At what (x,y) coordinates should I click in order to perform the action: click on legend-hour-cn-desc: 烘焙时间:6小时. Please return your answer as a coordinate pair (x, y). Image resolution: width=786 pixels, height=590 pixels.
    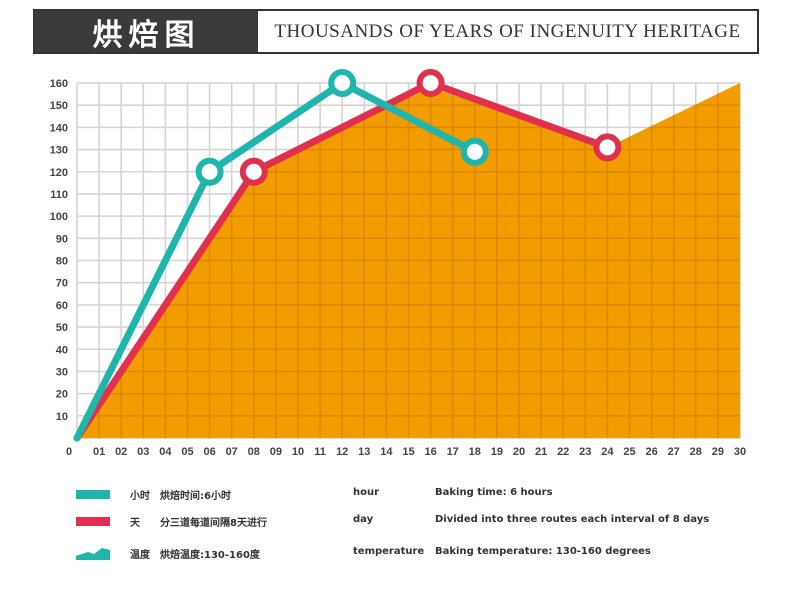
    Looking at the image, I should click on (195, 496).